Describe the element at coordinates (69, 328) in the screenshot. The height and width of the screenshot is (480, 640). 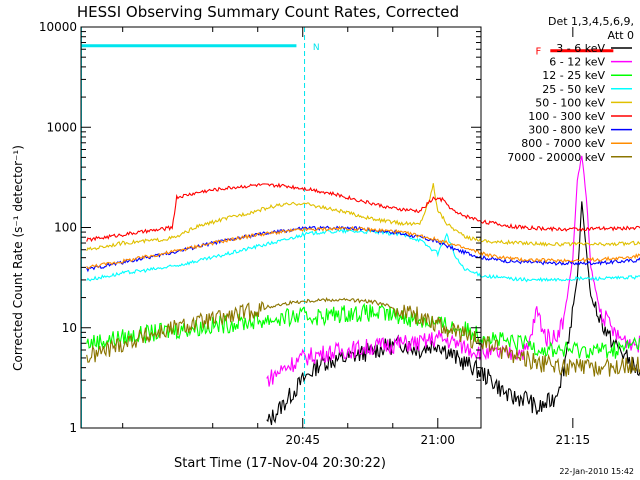
I see `y-tick-label: 10` at that location.